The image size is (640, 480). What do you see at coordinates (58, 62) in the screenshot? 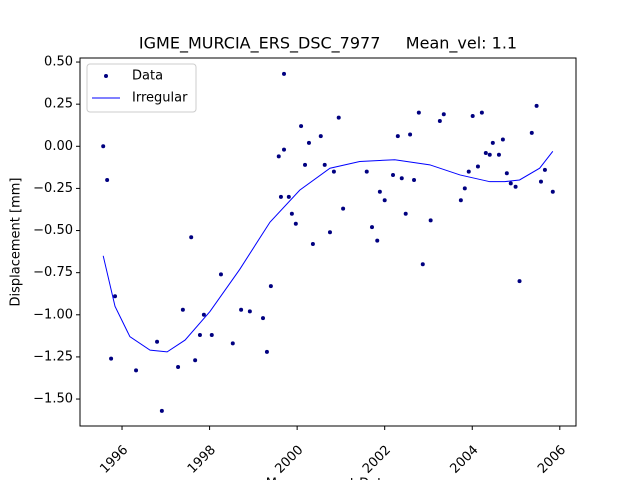
I see `y-tick-label: 0.50` at bounding box center [58, 62].